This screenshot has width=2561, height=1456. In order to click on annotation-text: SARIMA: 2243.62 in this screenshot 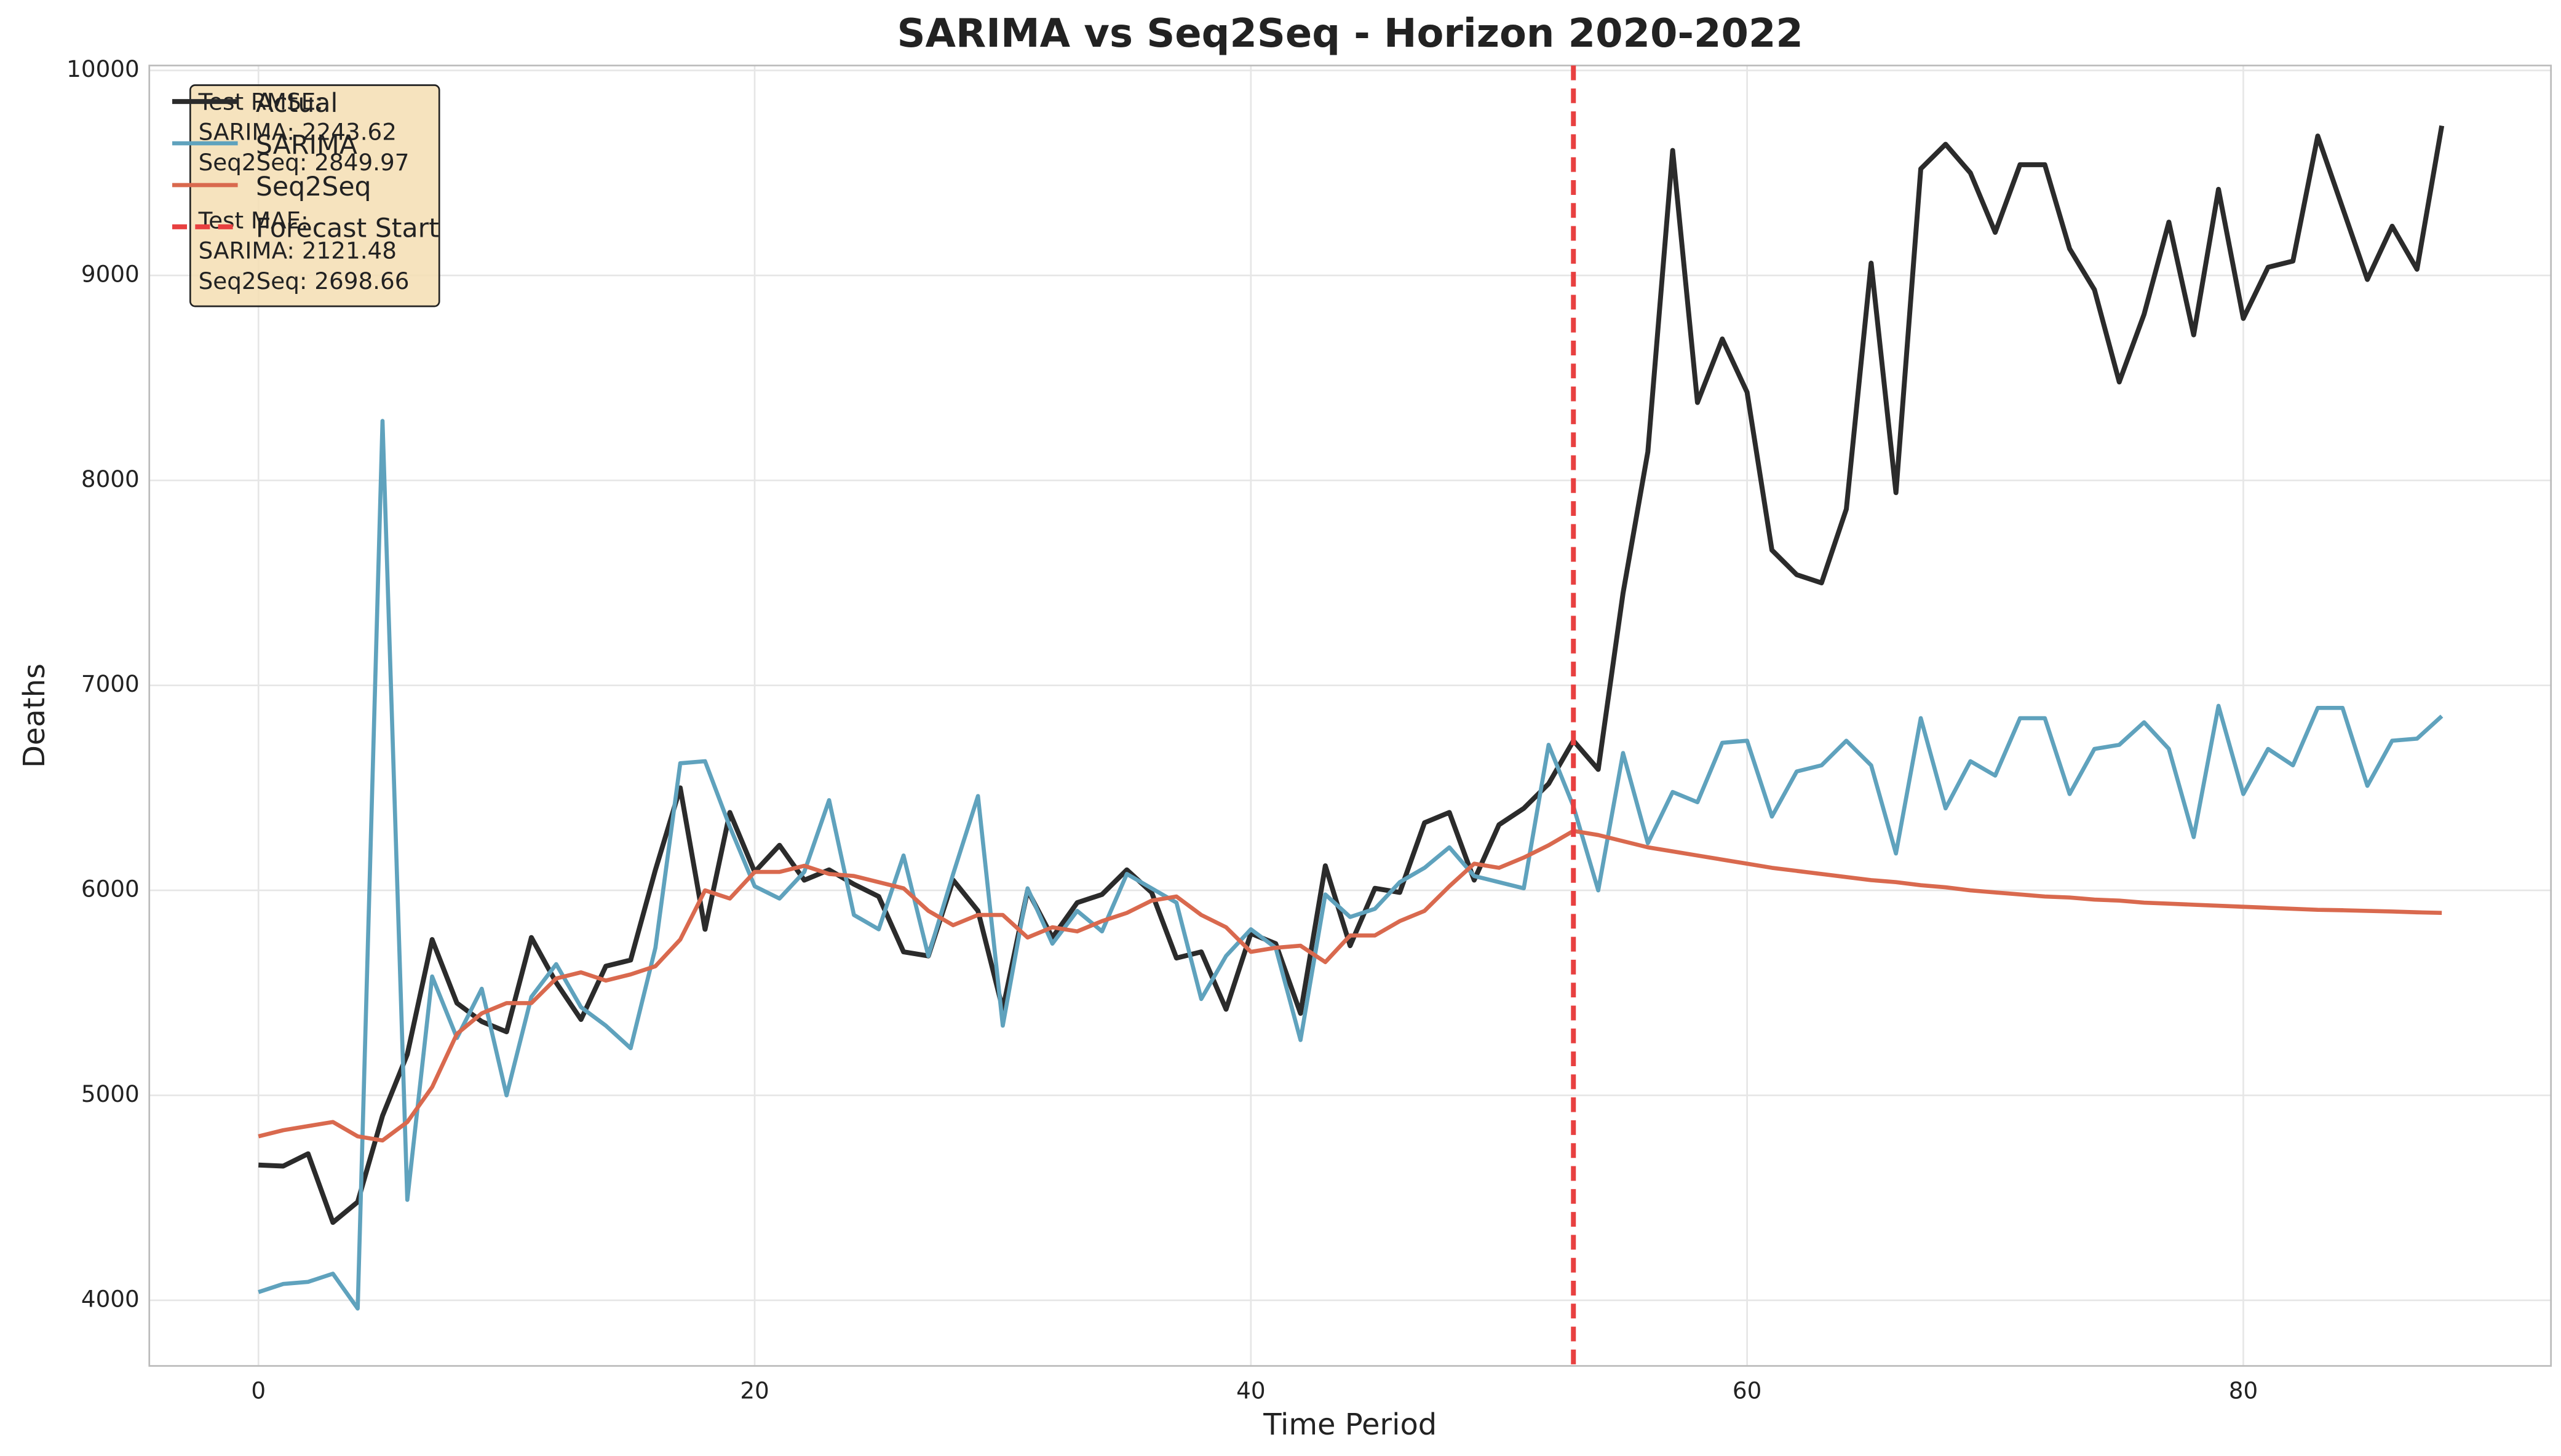, I will do `click(298, 132)`.